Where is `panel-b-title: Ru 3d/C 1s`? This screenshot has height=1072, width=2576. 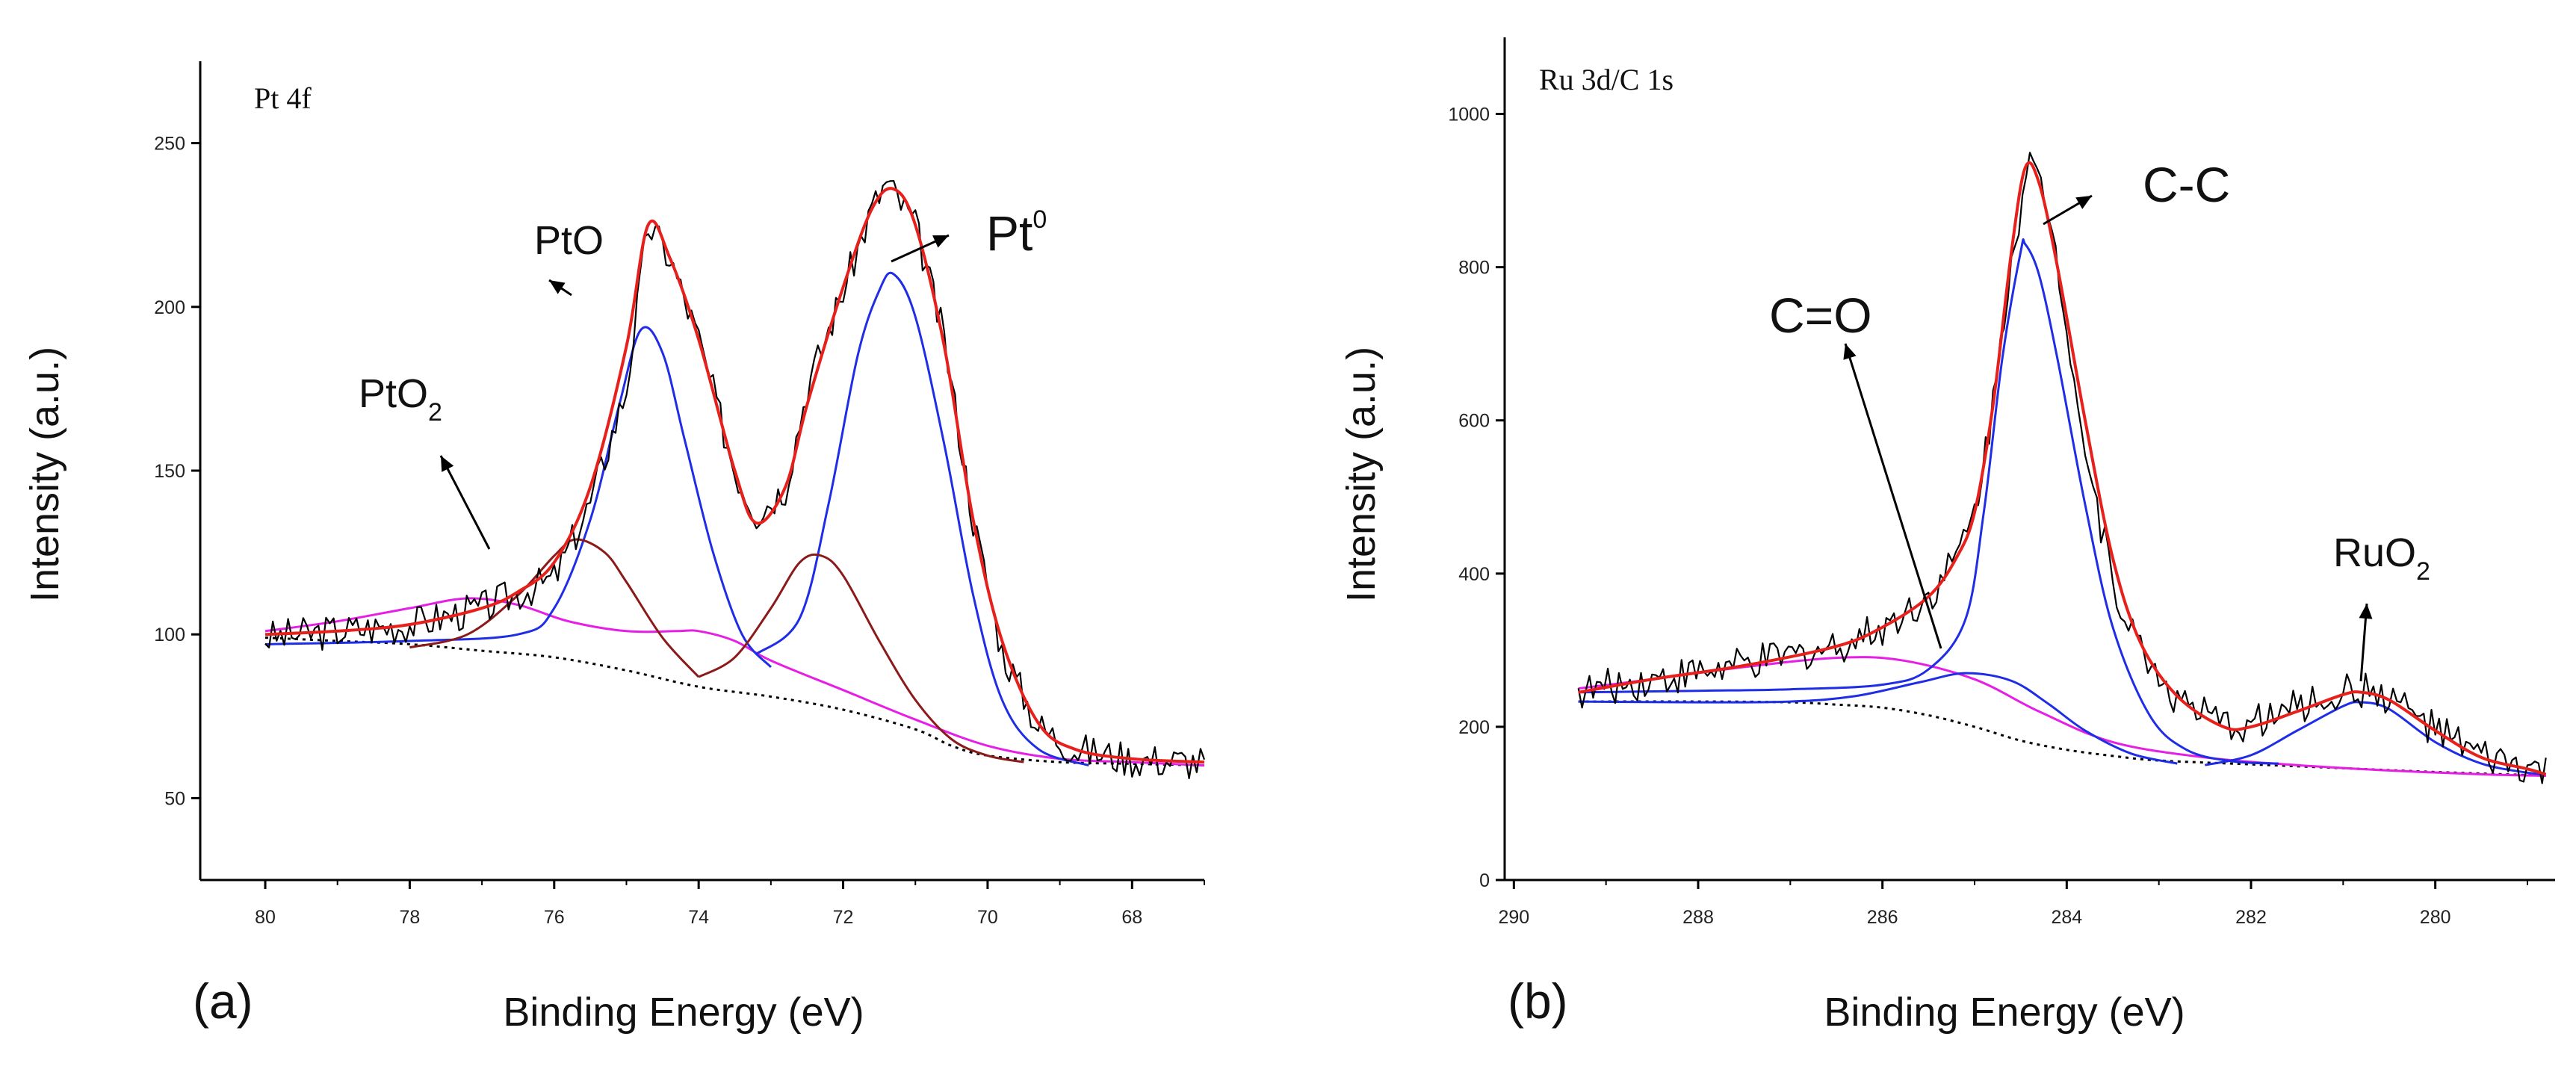
panel-b-title: Ru 3d/C 1s is located at coordinates (1606, 79).